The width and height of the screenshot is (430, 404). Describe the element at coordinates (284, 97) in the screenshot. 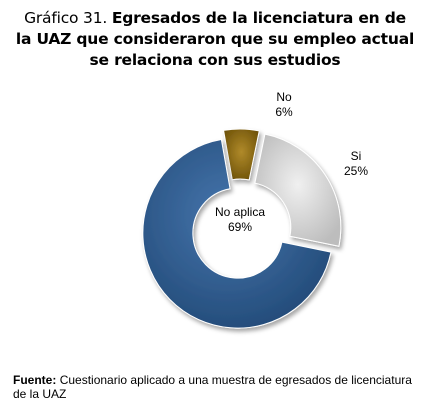

I see `slice-label-no: No` at that location.